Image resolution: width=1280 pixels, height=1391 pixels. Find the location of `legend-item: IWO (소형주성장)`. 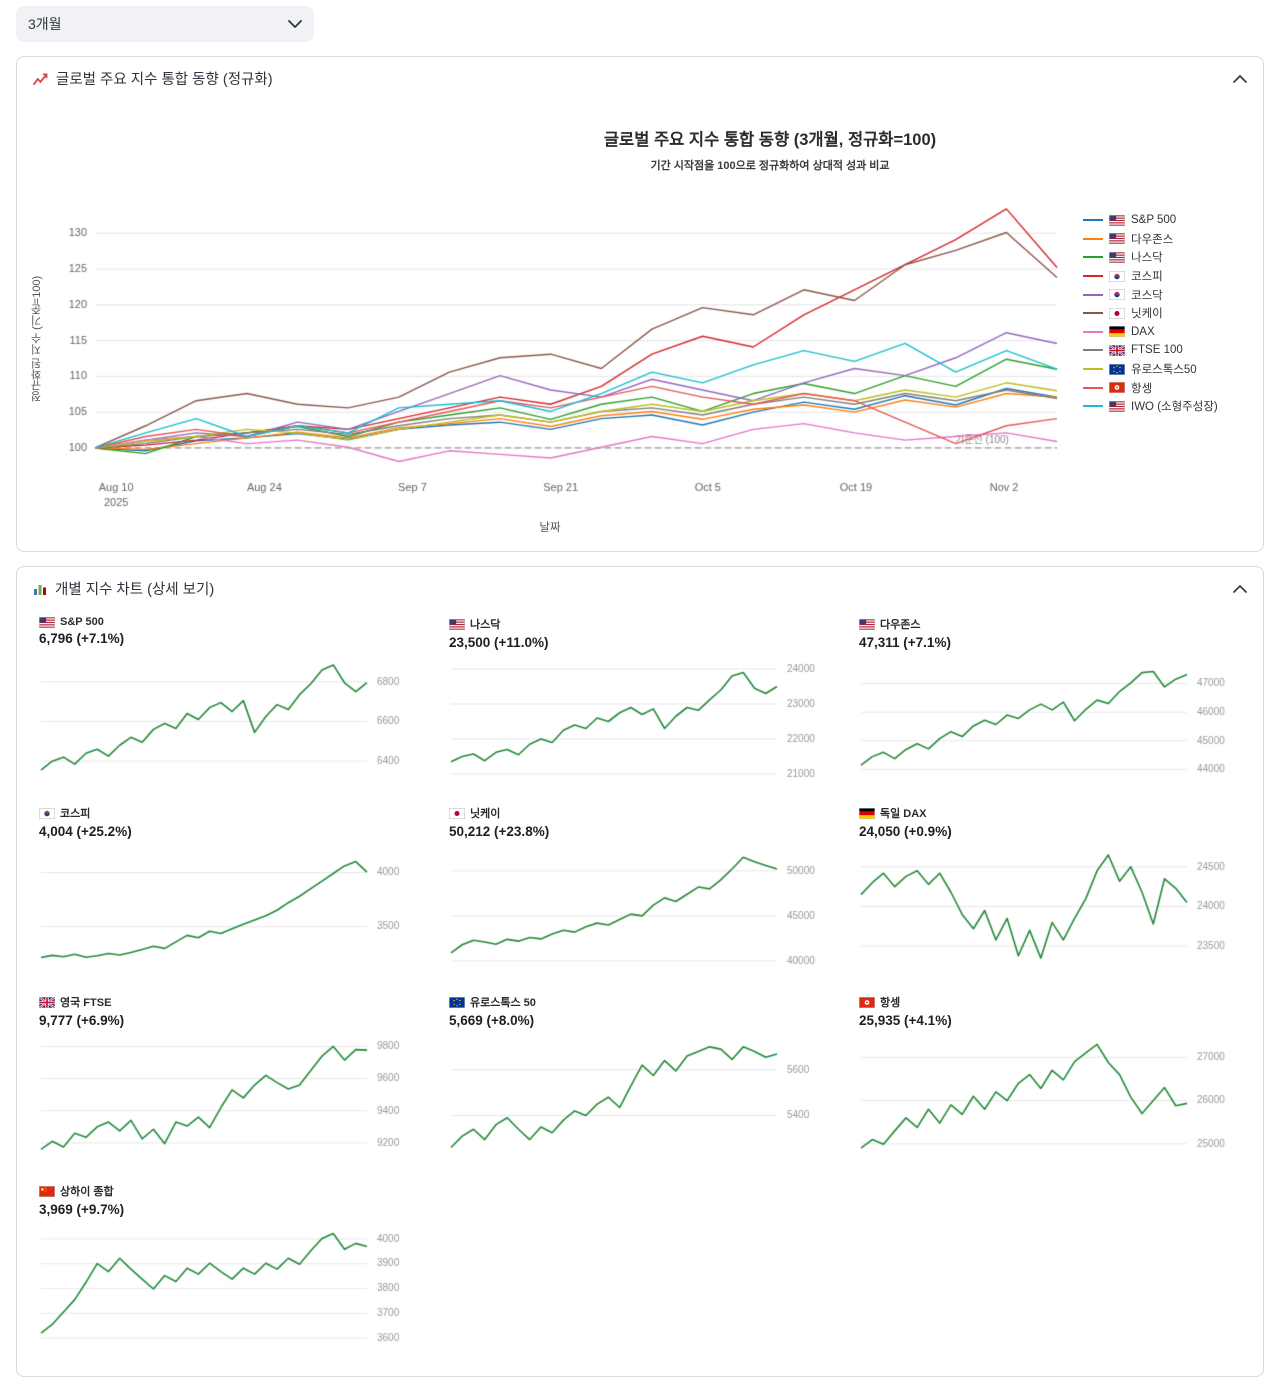

legend-item: IWO (소형주성장) is located at coordinates (1161, 406).